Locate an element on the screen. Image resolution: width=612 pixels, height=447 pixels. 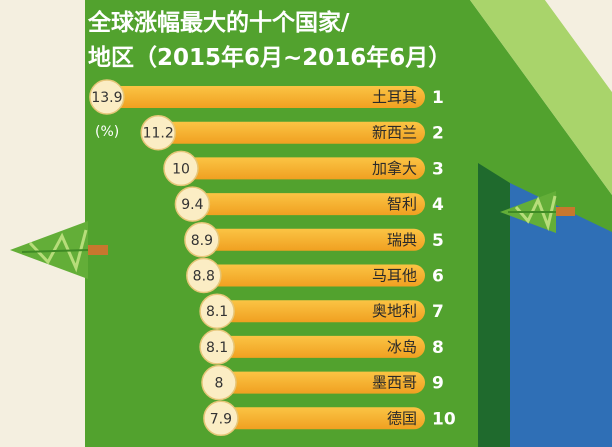
chart-title-line-1: 全球涨幅最大的十个国家/ is located at coordinates (218, 22).